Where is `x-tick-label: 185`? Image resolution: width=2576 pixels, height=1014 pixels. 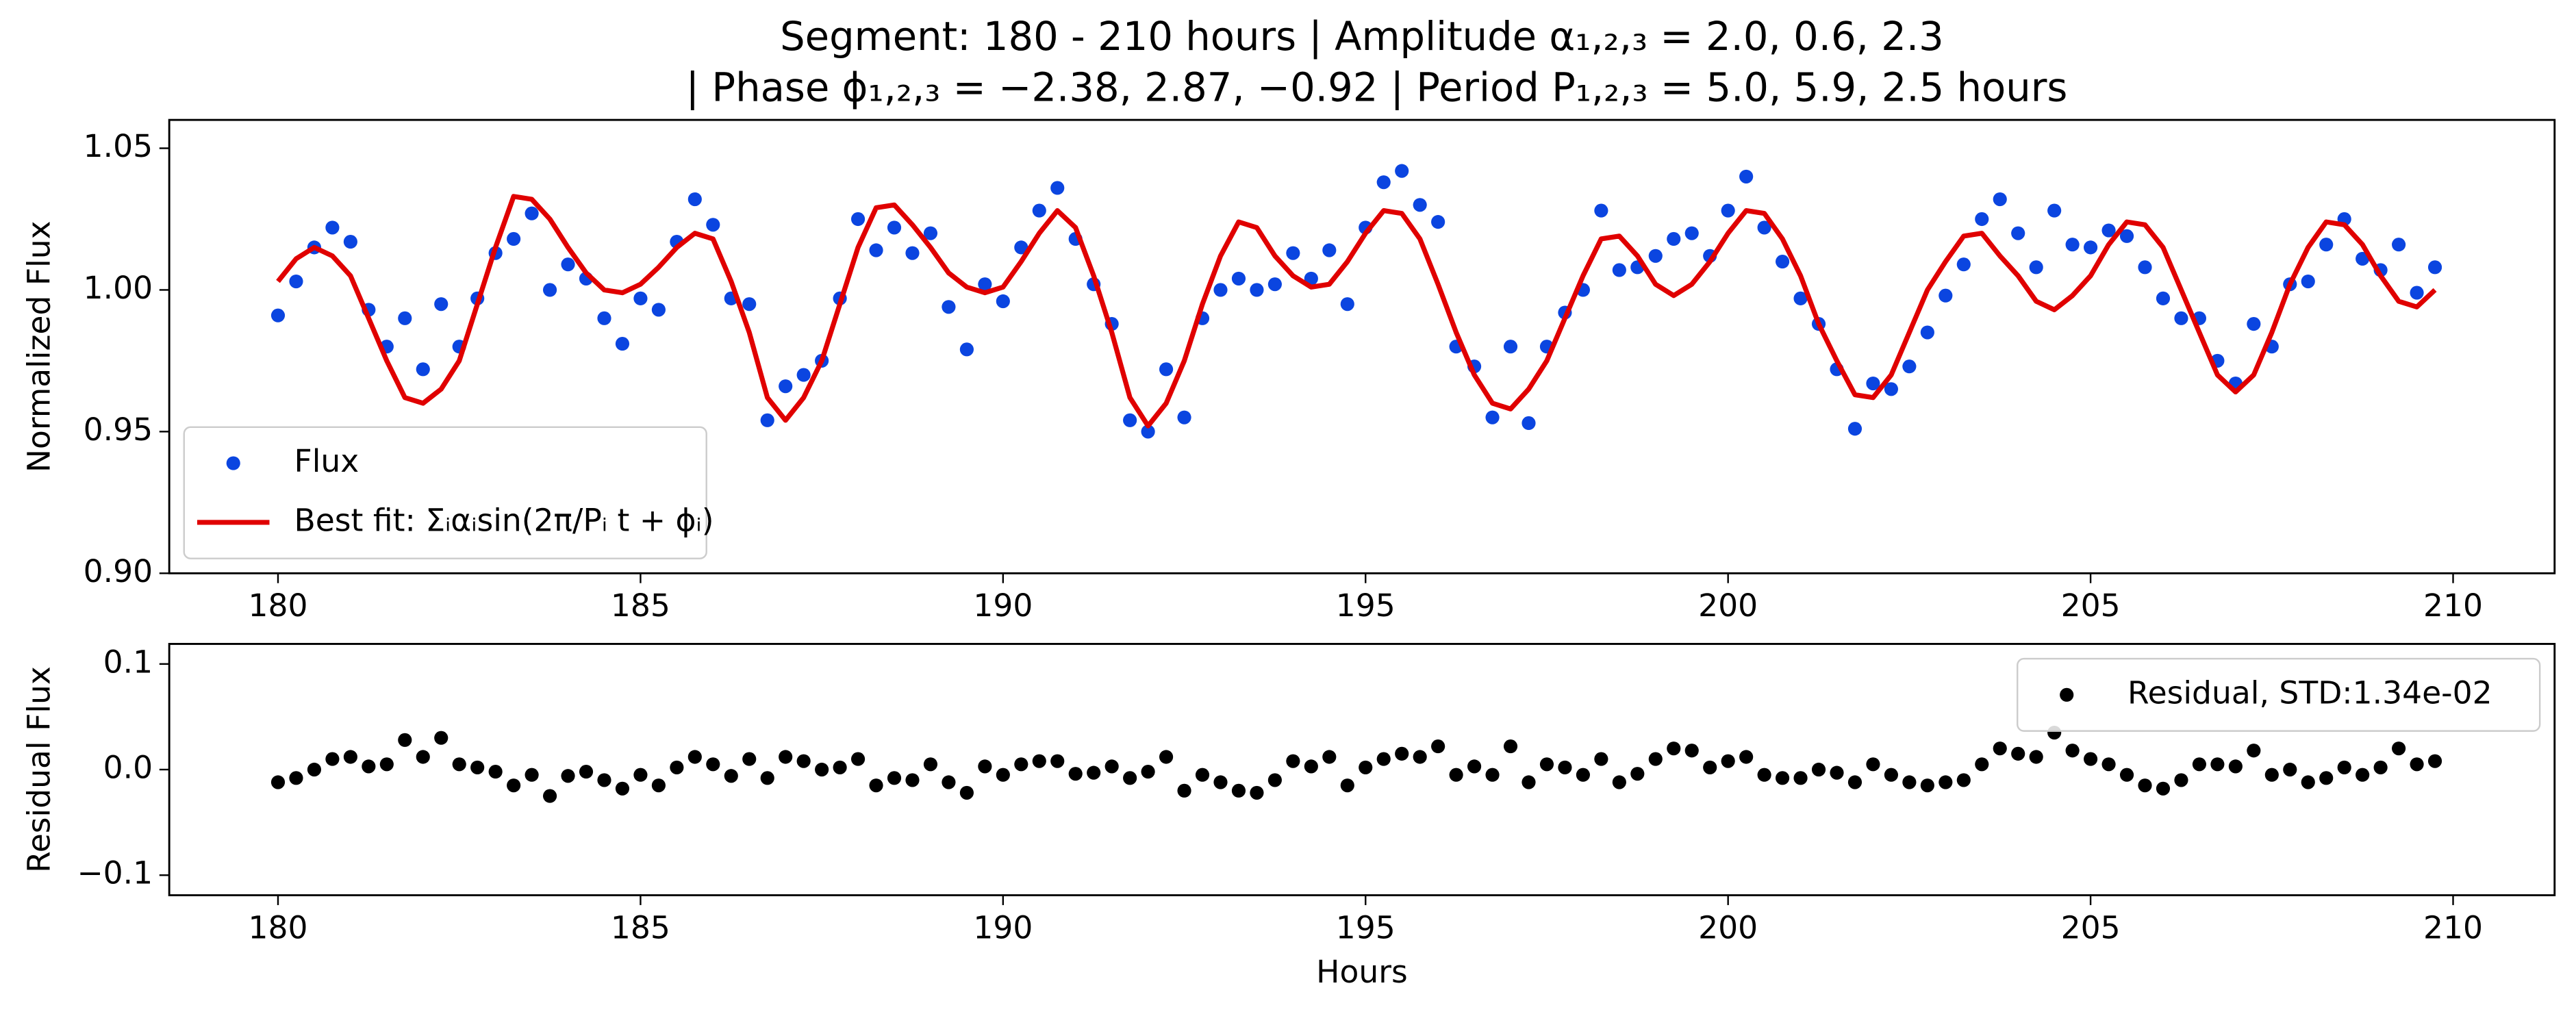
x-tick-label: 185 is located at coordinates (640, 927).